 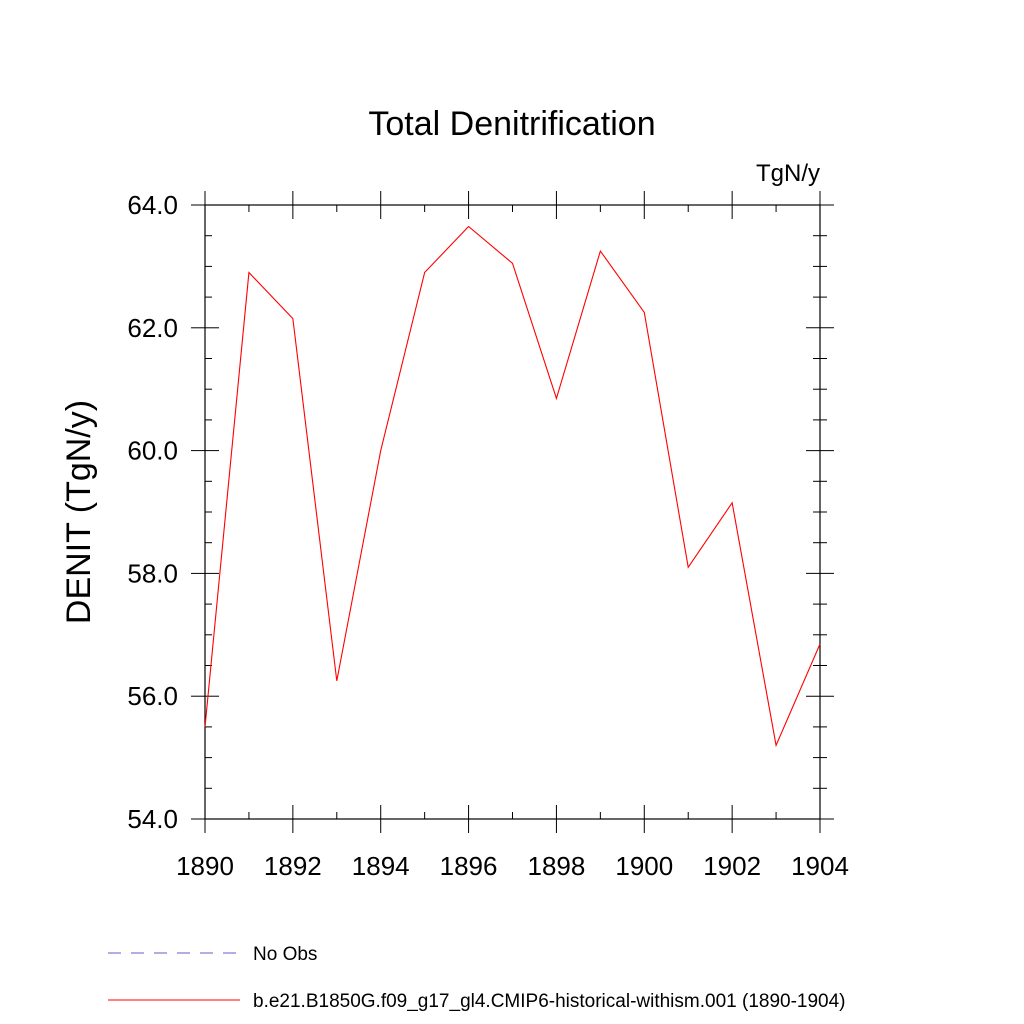 I want to click on x-tick-label: 1896, so click(x=469, y=866).